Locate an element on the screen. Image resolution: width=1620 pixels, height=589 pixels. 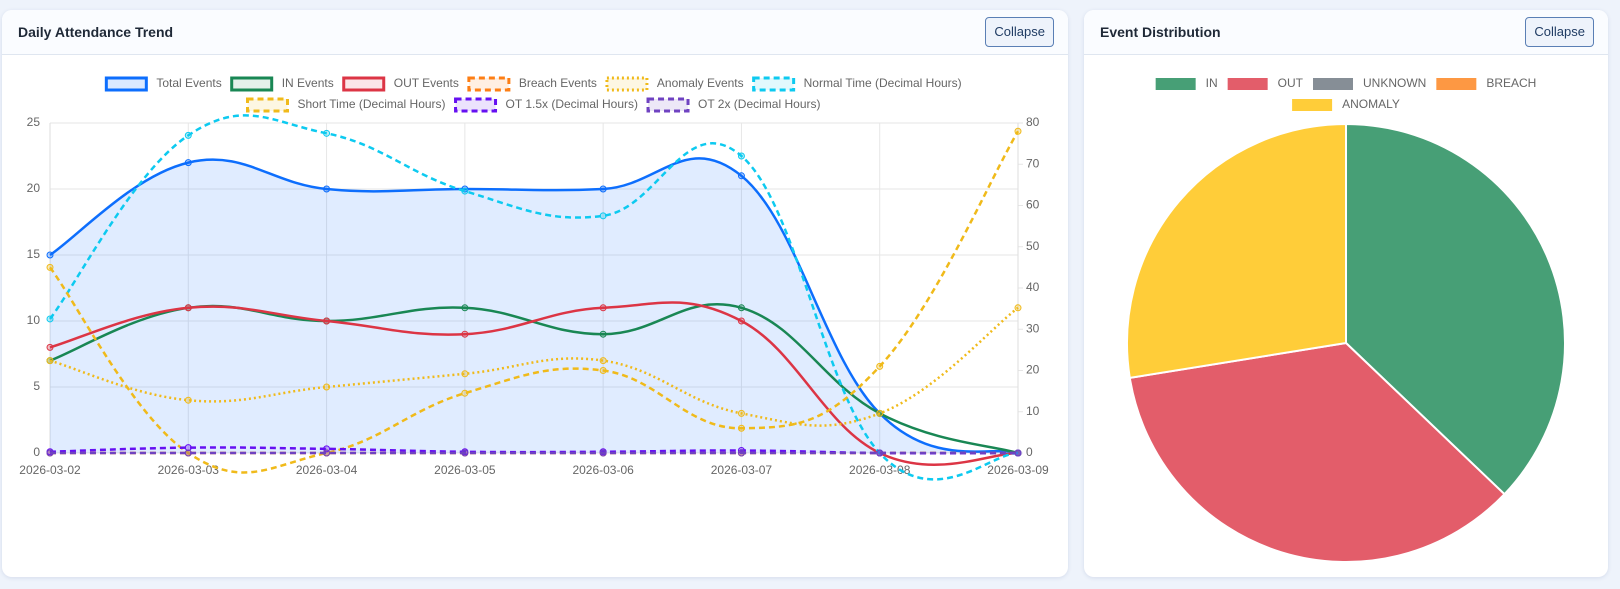
legend-label: ANOMALY is located at coordinates (1371, 104).